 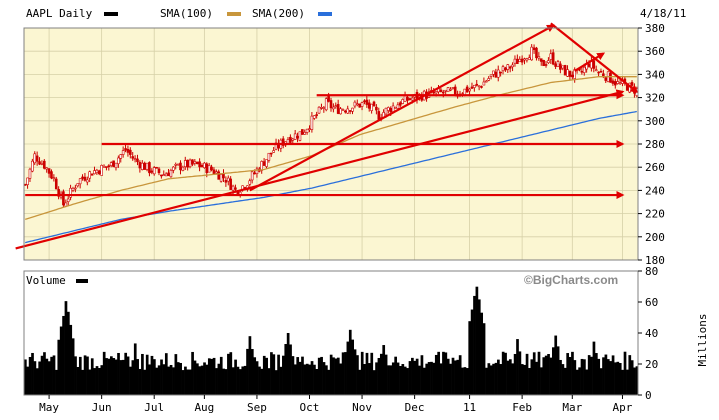 I want to click on month-tick-label: Nov, so click(x=362, y=407).